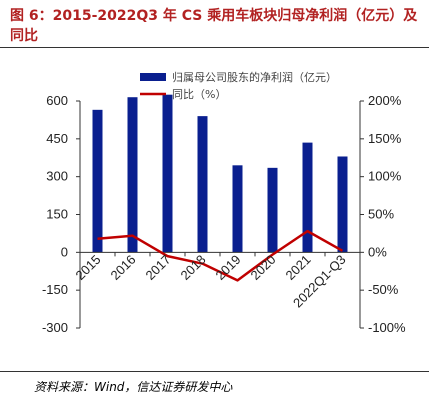 This screenshot has width=429, height=401. Describe the element at coordinates (55, 327) in the screenshot. I see `left-tick-label: -300` at that location.